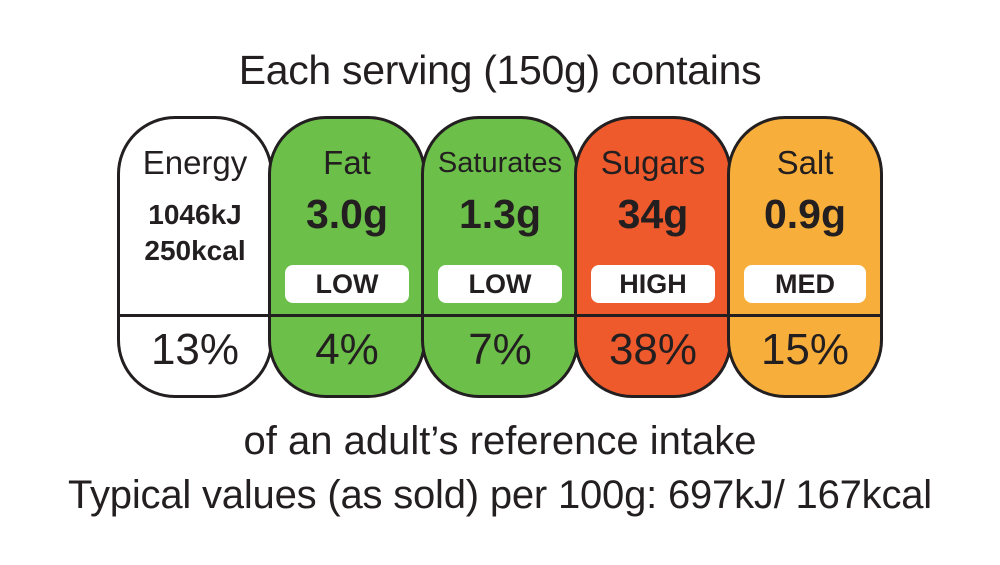 This screenshot has height=565, width=1000. Describe the element at coordinates (653, 214) in the screenshot. I see `segment-value: 34g` at that location.